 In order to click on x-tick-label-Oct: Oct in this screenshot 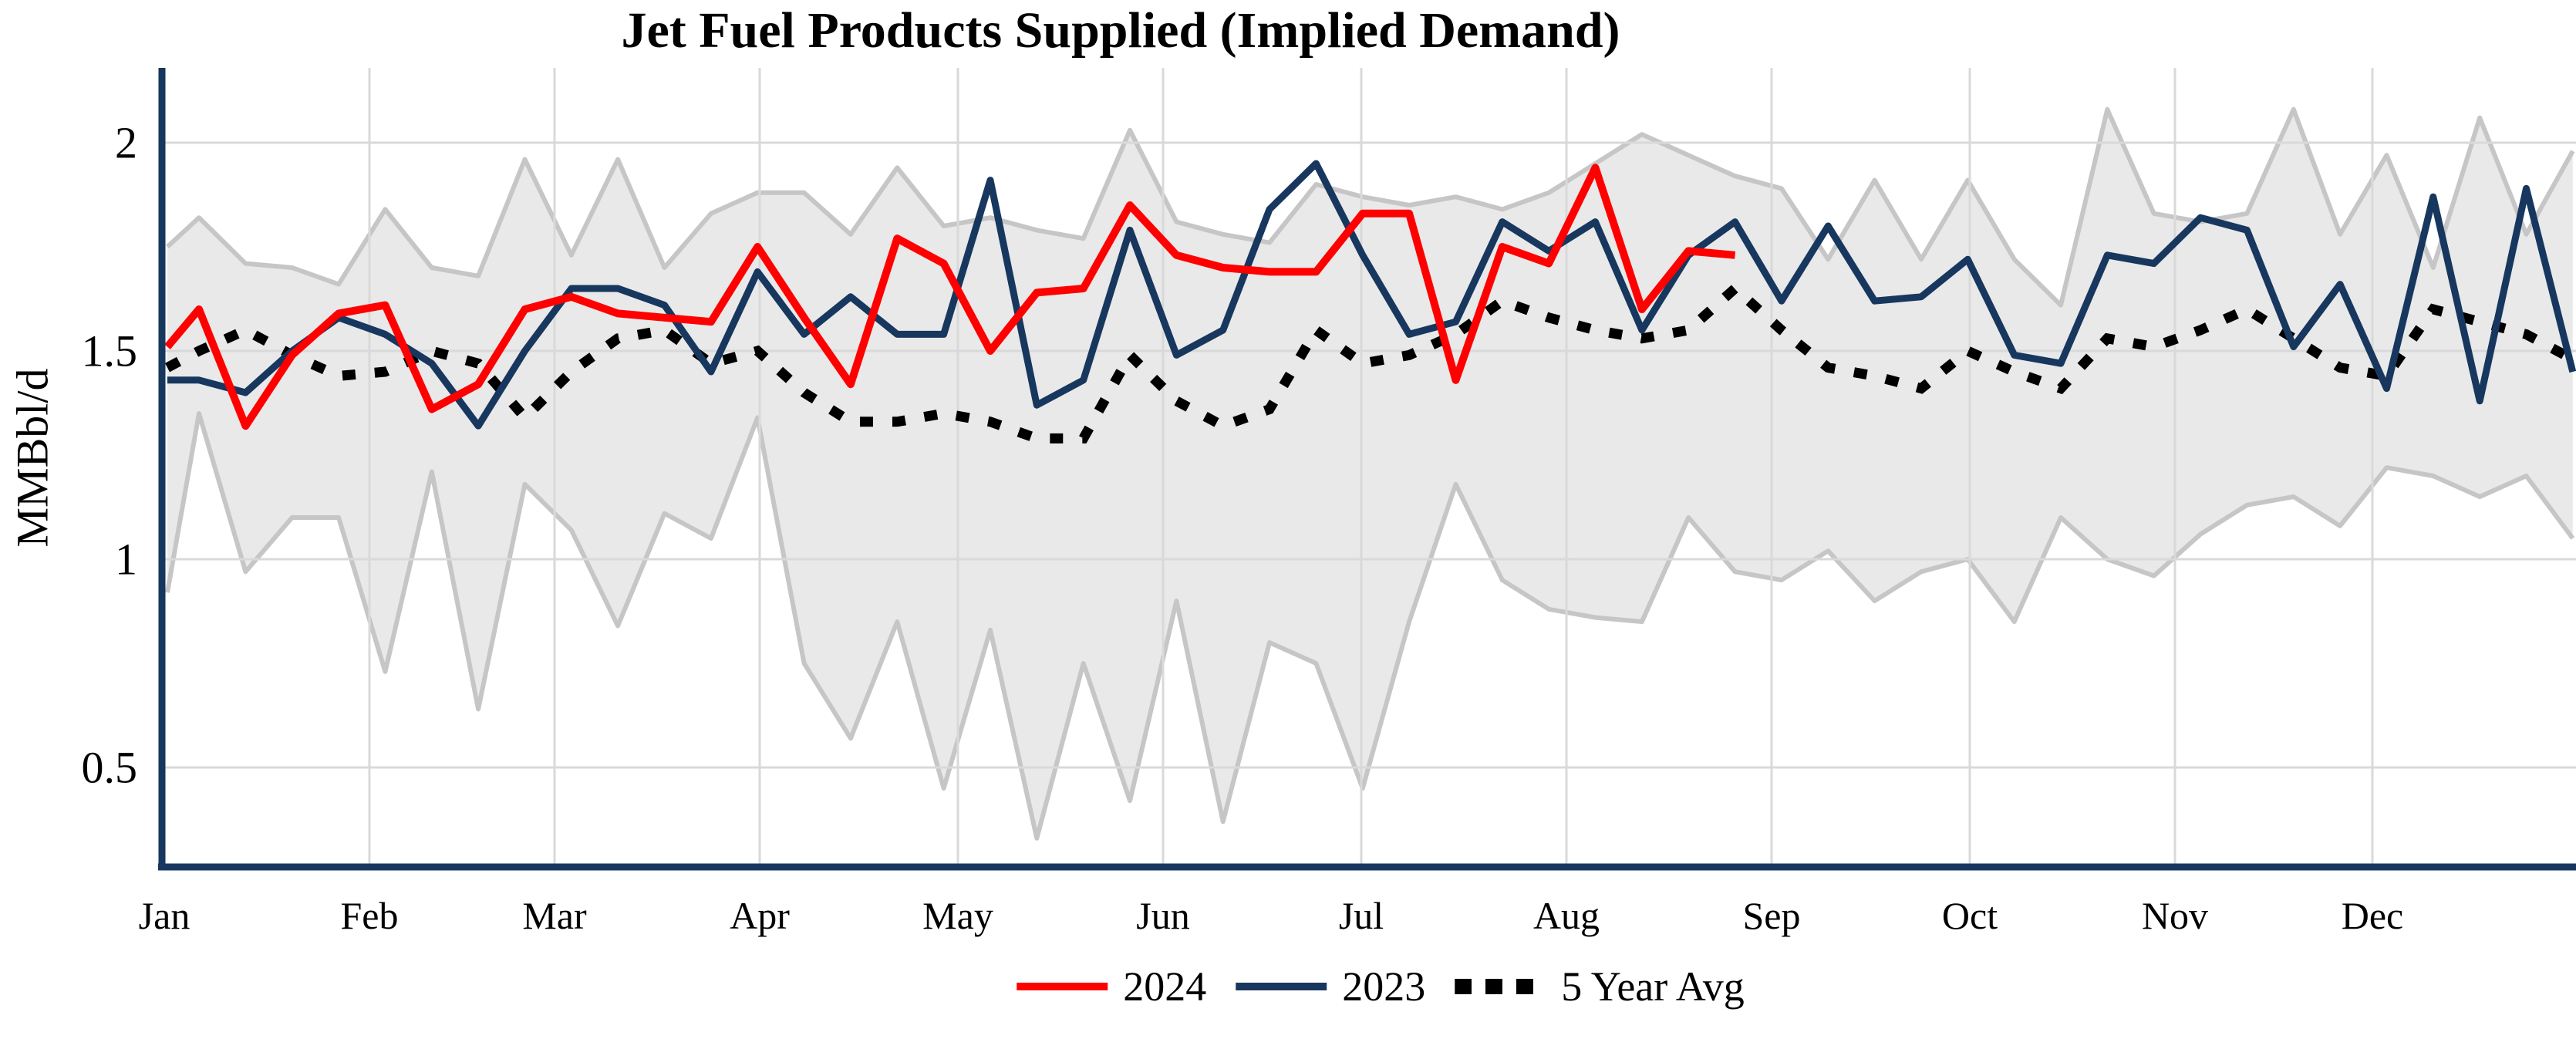, I will do `click(1969, 915)`.